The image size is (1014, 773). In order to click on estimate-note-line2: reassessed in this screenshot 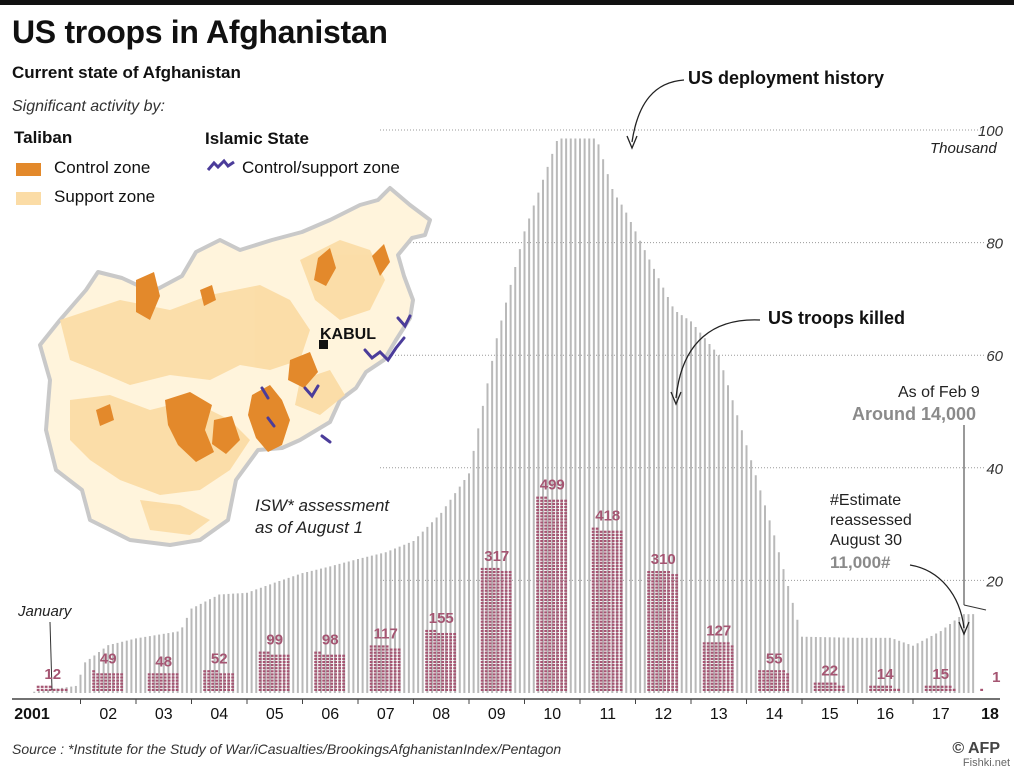, I will do `click(871, 520)`.